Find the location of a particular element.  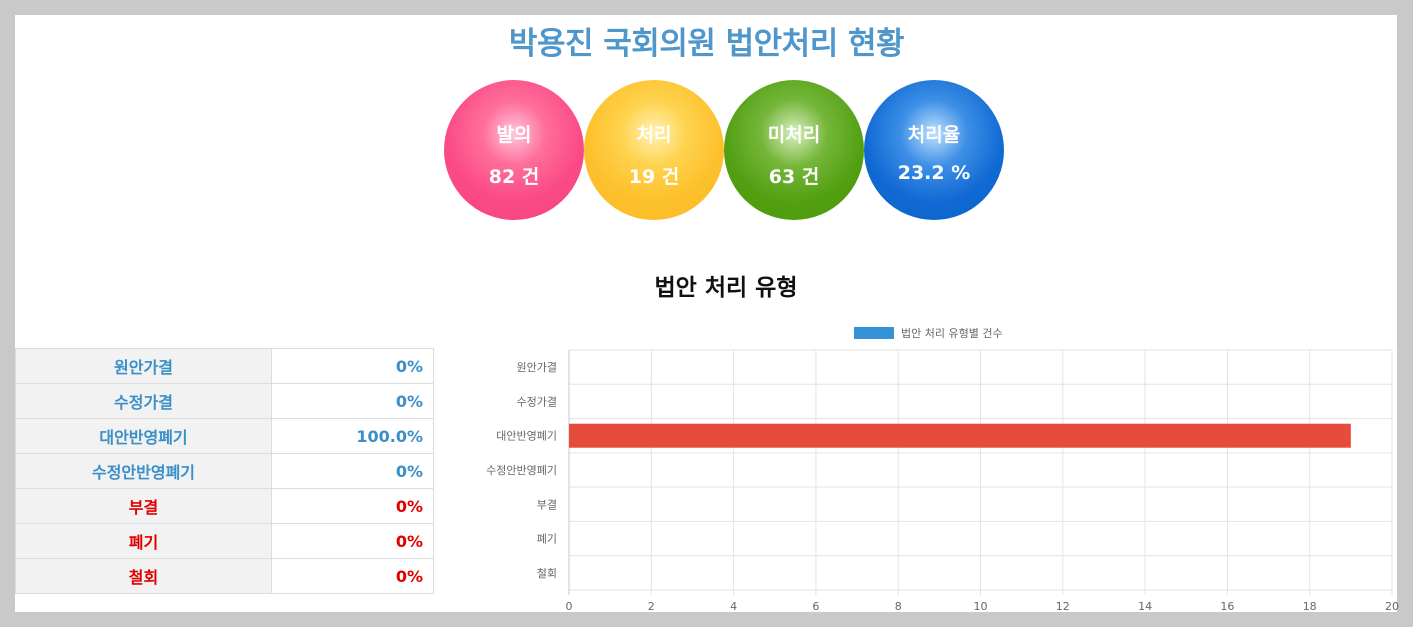

row-name: 원안가결 is located at coordinates (143, 366).